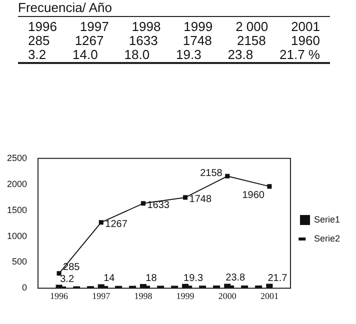  Describe the element at coordinates (110, 278) in the screenshot. I see `data-label: 14` at that location.